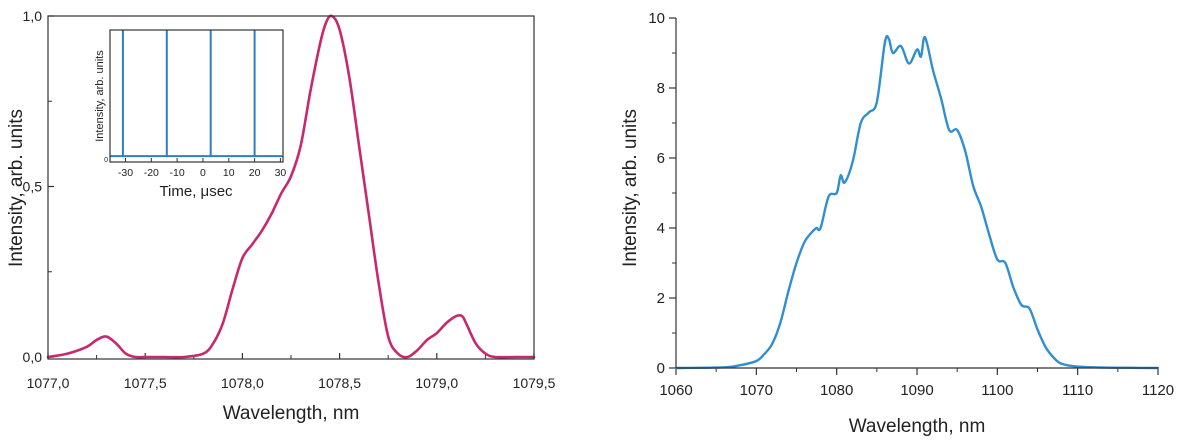 The width and height of the screenshot is (1190, 444). Describe the element at coordinates (756, 390) in the screenshot. I see `right-x-tick-label: 1070` at that location.